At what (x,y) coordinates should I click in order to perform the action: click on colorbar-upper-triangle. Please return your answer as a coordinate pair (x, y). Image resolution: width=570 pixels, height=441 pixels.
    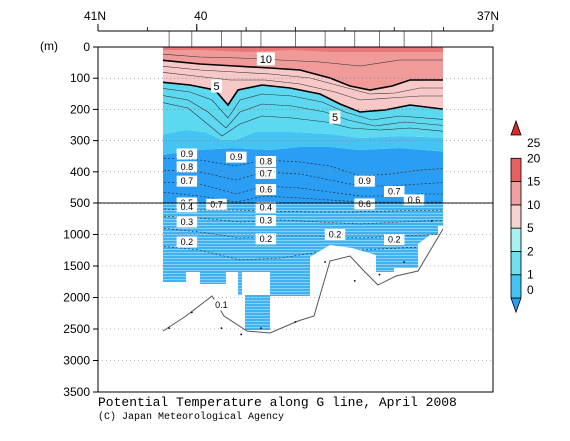
    Looking at the image, I should click on (516, 127).